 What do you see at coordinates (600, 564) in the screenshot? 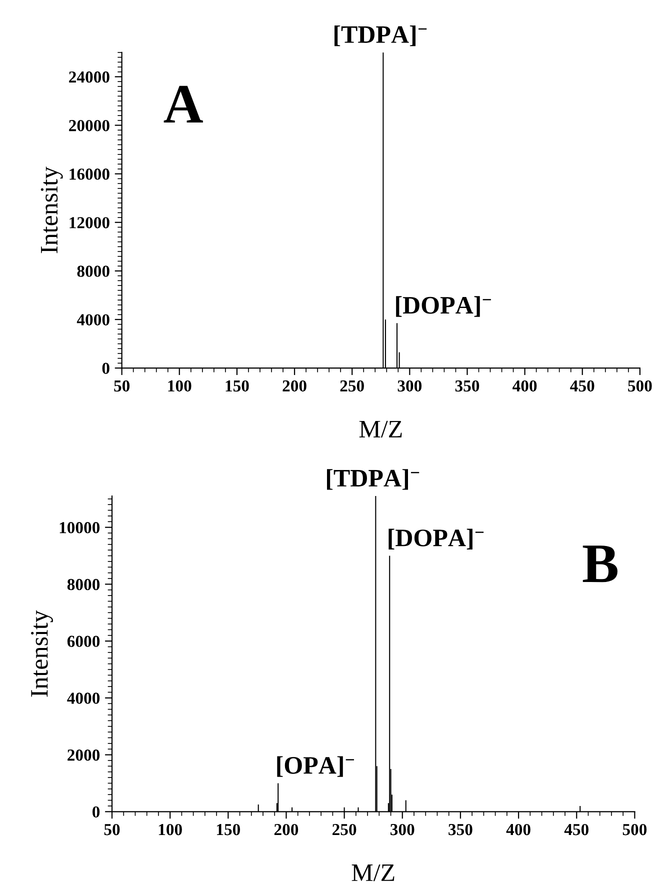
I see `annotation: B` at bounding box center [600, 564].